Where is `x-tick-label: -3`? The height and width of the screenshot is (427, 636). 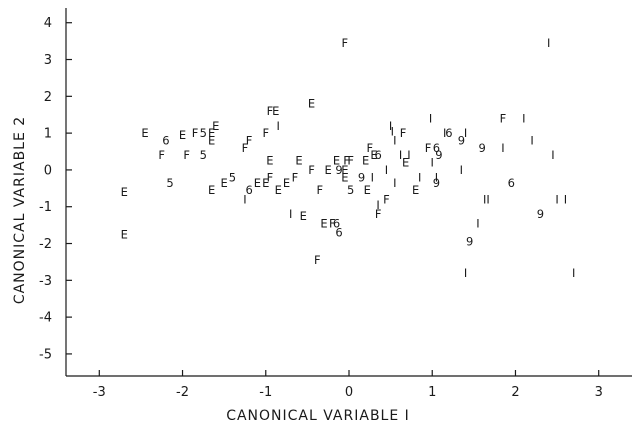 x-tick-label: -3 is located at coordinates (99, 392).